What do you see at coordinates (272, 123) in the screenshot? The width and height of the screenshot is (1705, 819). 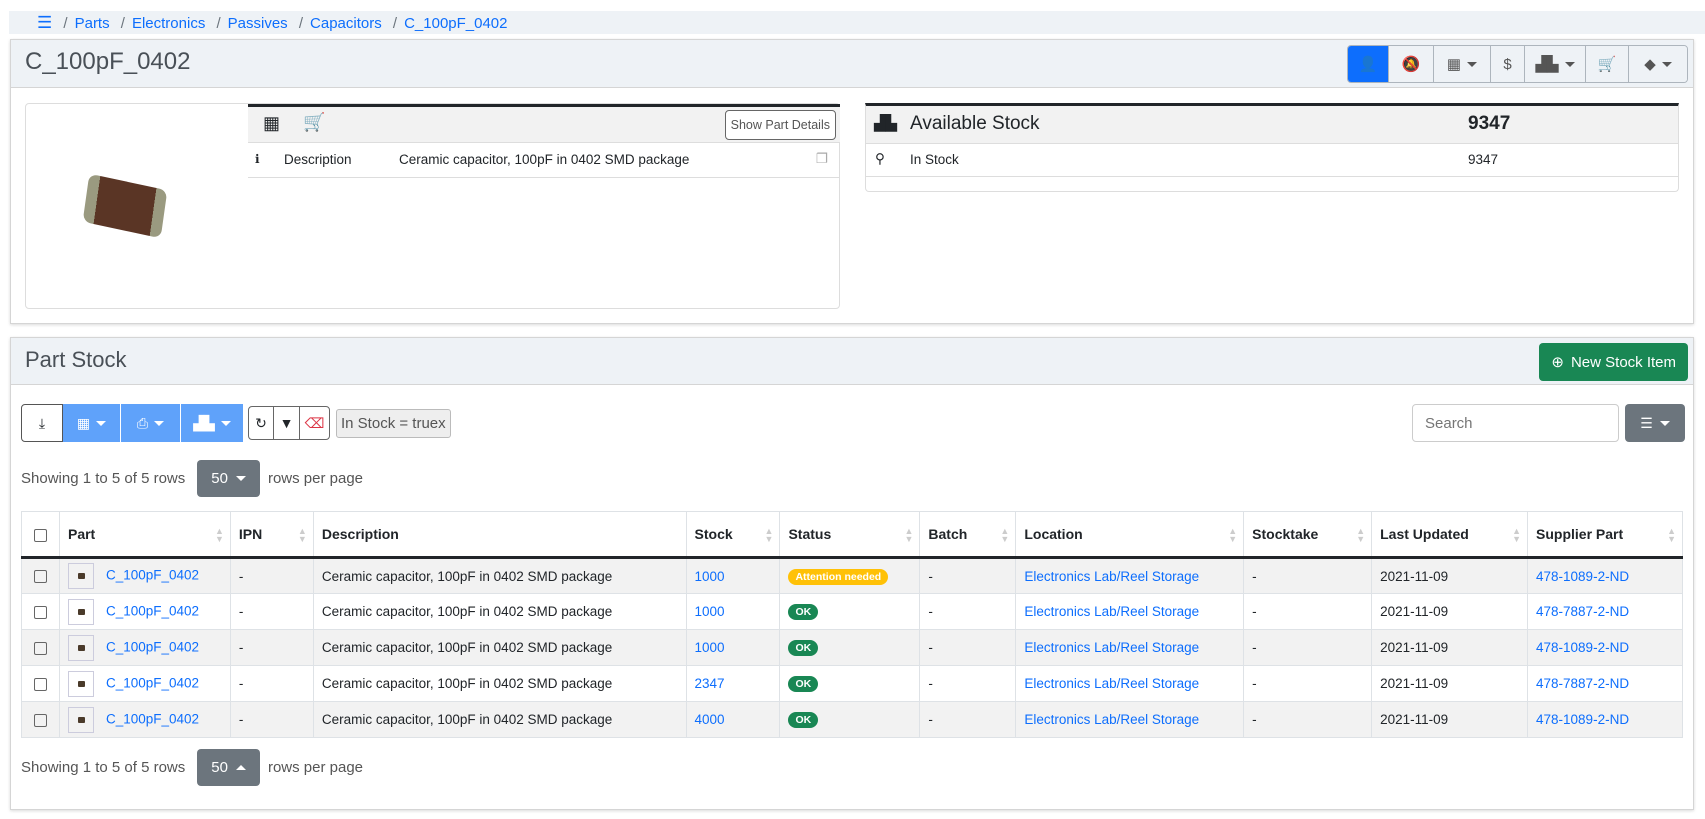 I see `grid-icon: ▦` at bounding box center [272, 123].